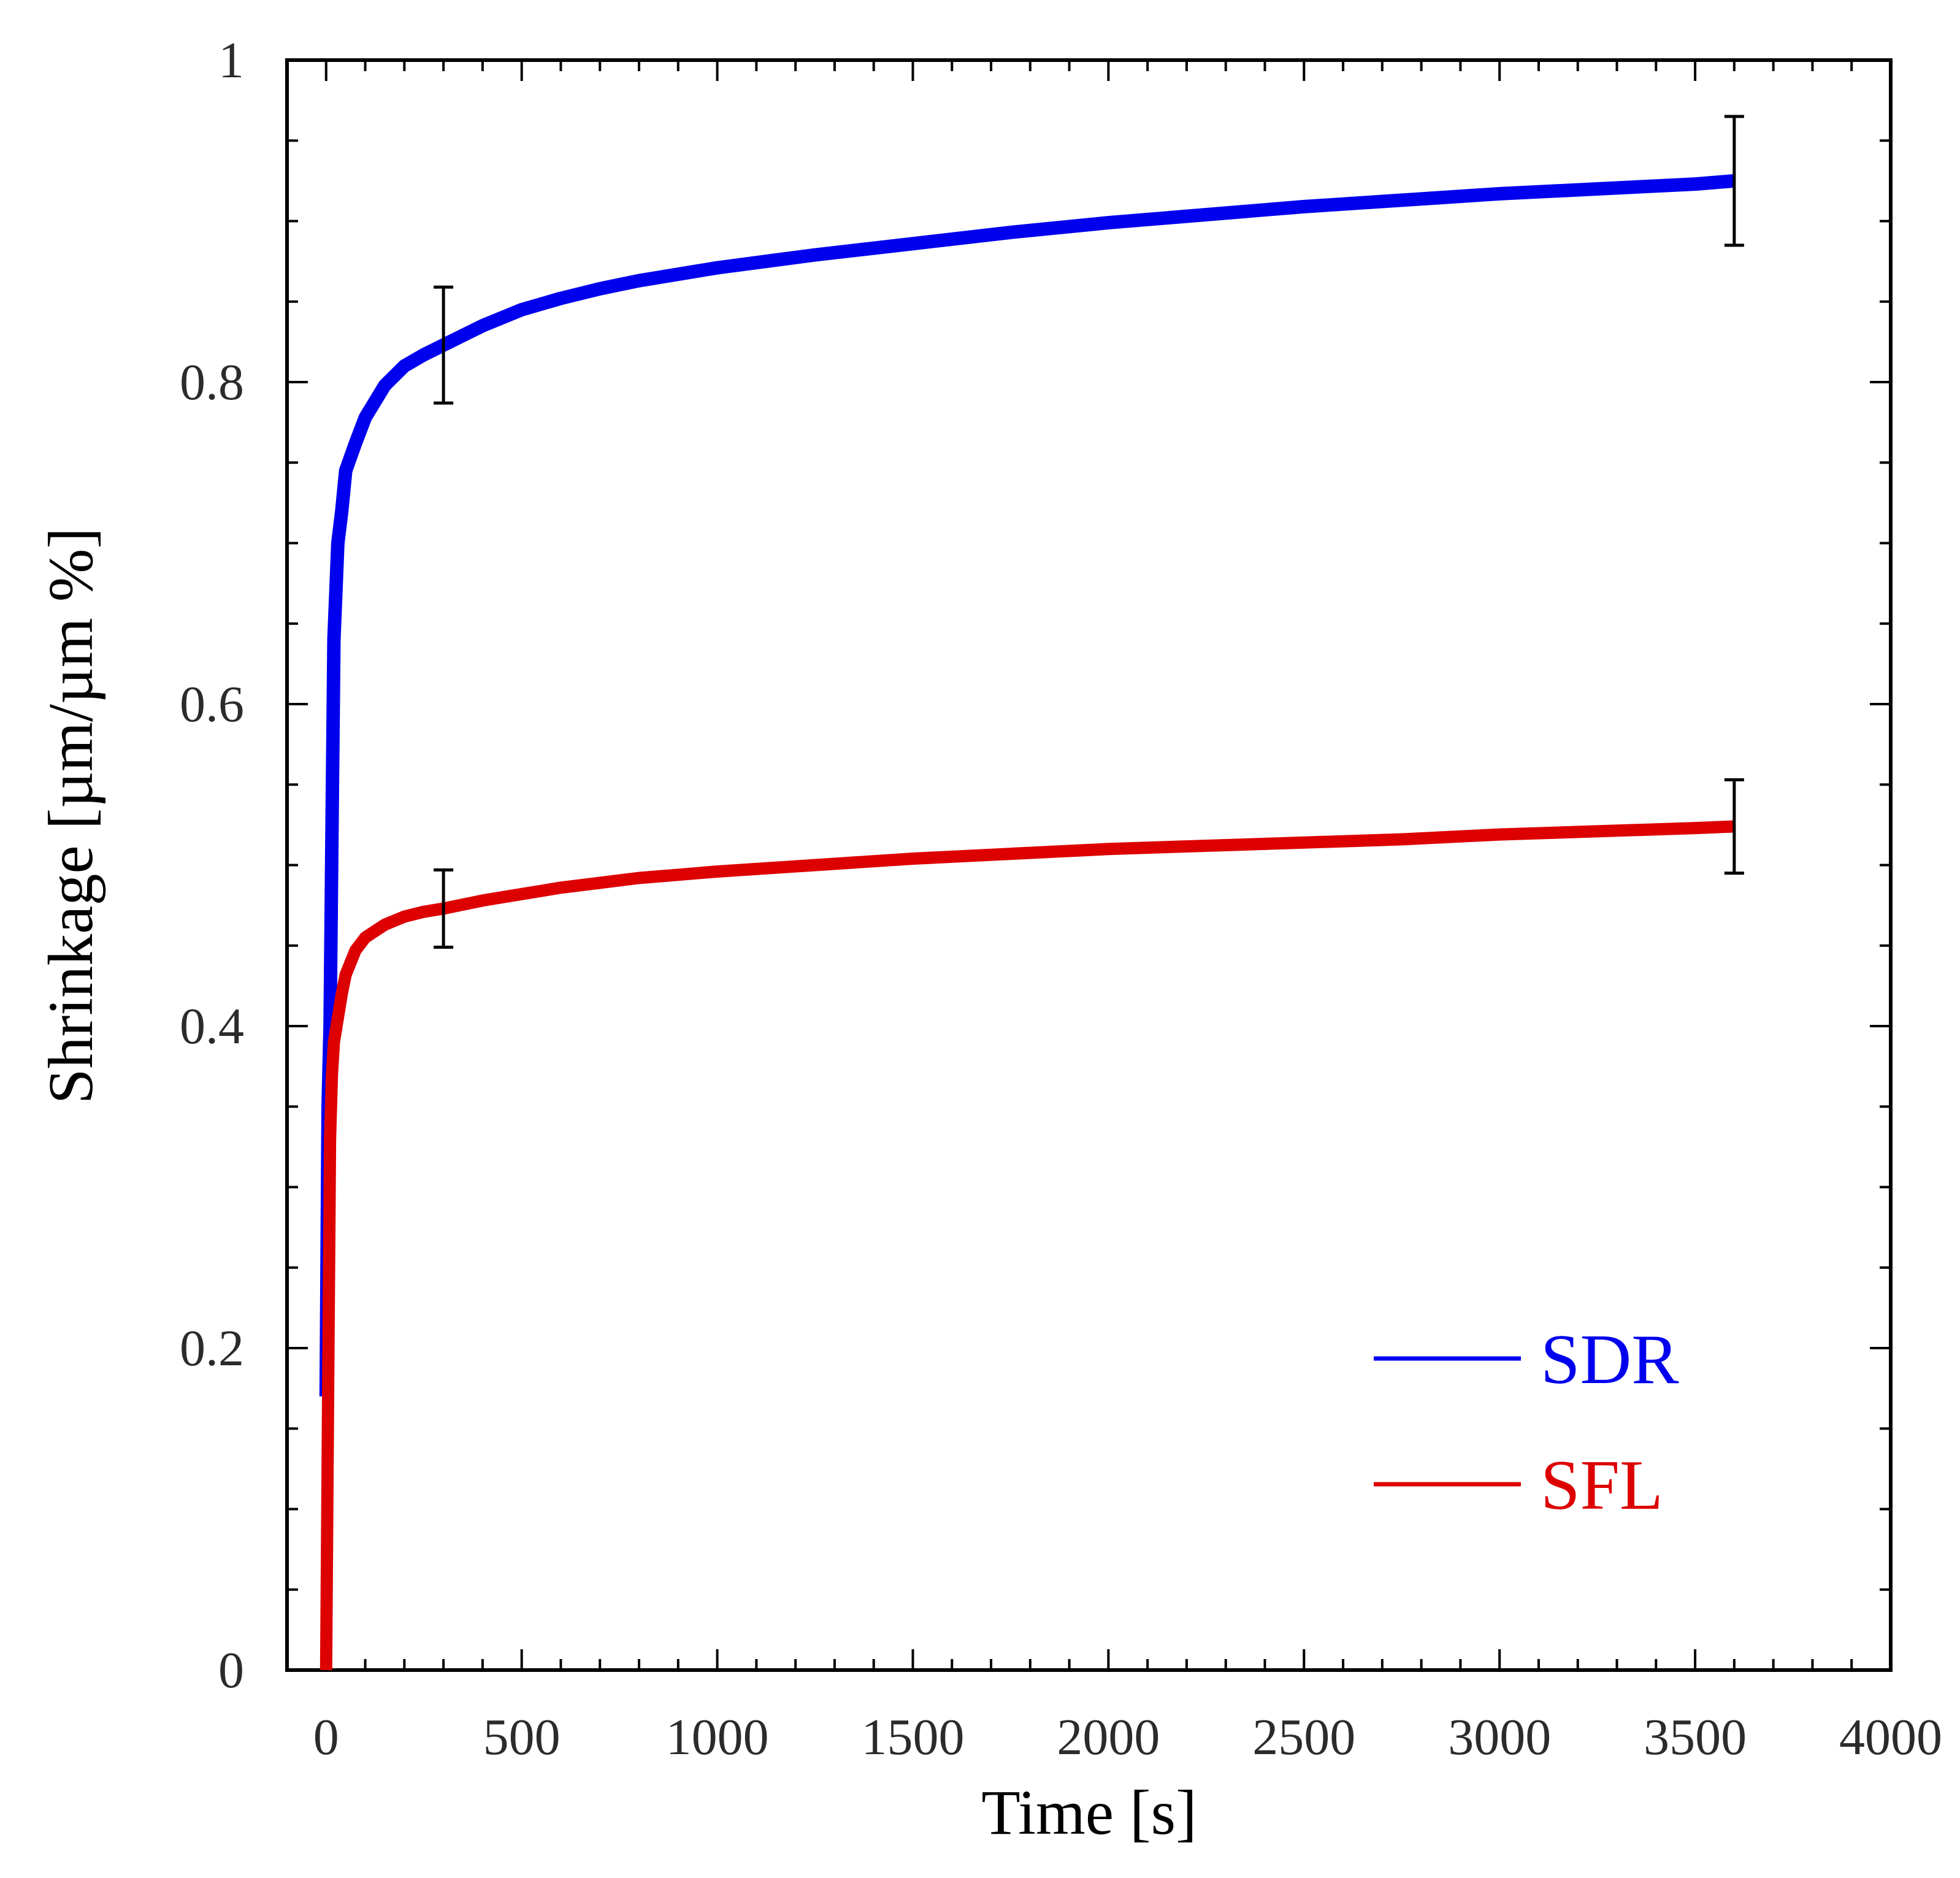  I want to click on y-tick-label: 0, so click(231, 1670).